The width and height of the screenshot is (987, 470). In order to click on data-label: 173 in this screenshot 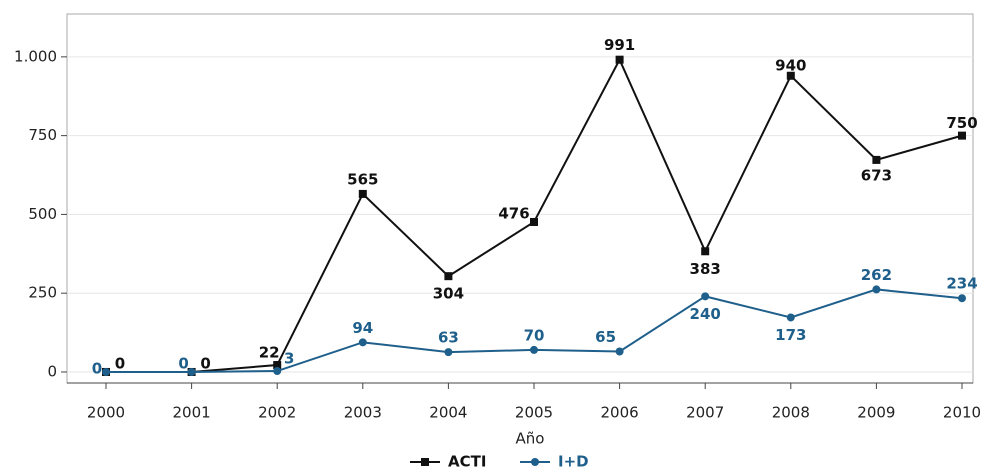, I will do `click(790, 335)`.